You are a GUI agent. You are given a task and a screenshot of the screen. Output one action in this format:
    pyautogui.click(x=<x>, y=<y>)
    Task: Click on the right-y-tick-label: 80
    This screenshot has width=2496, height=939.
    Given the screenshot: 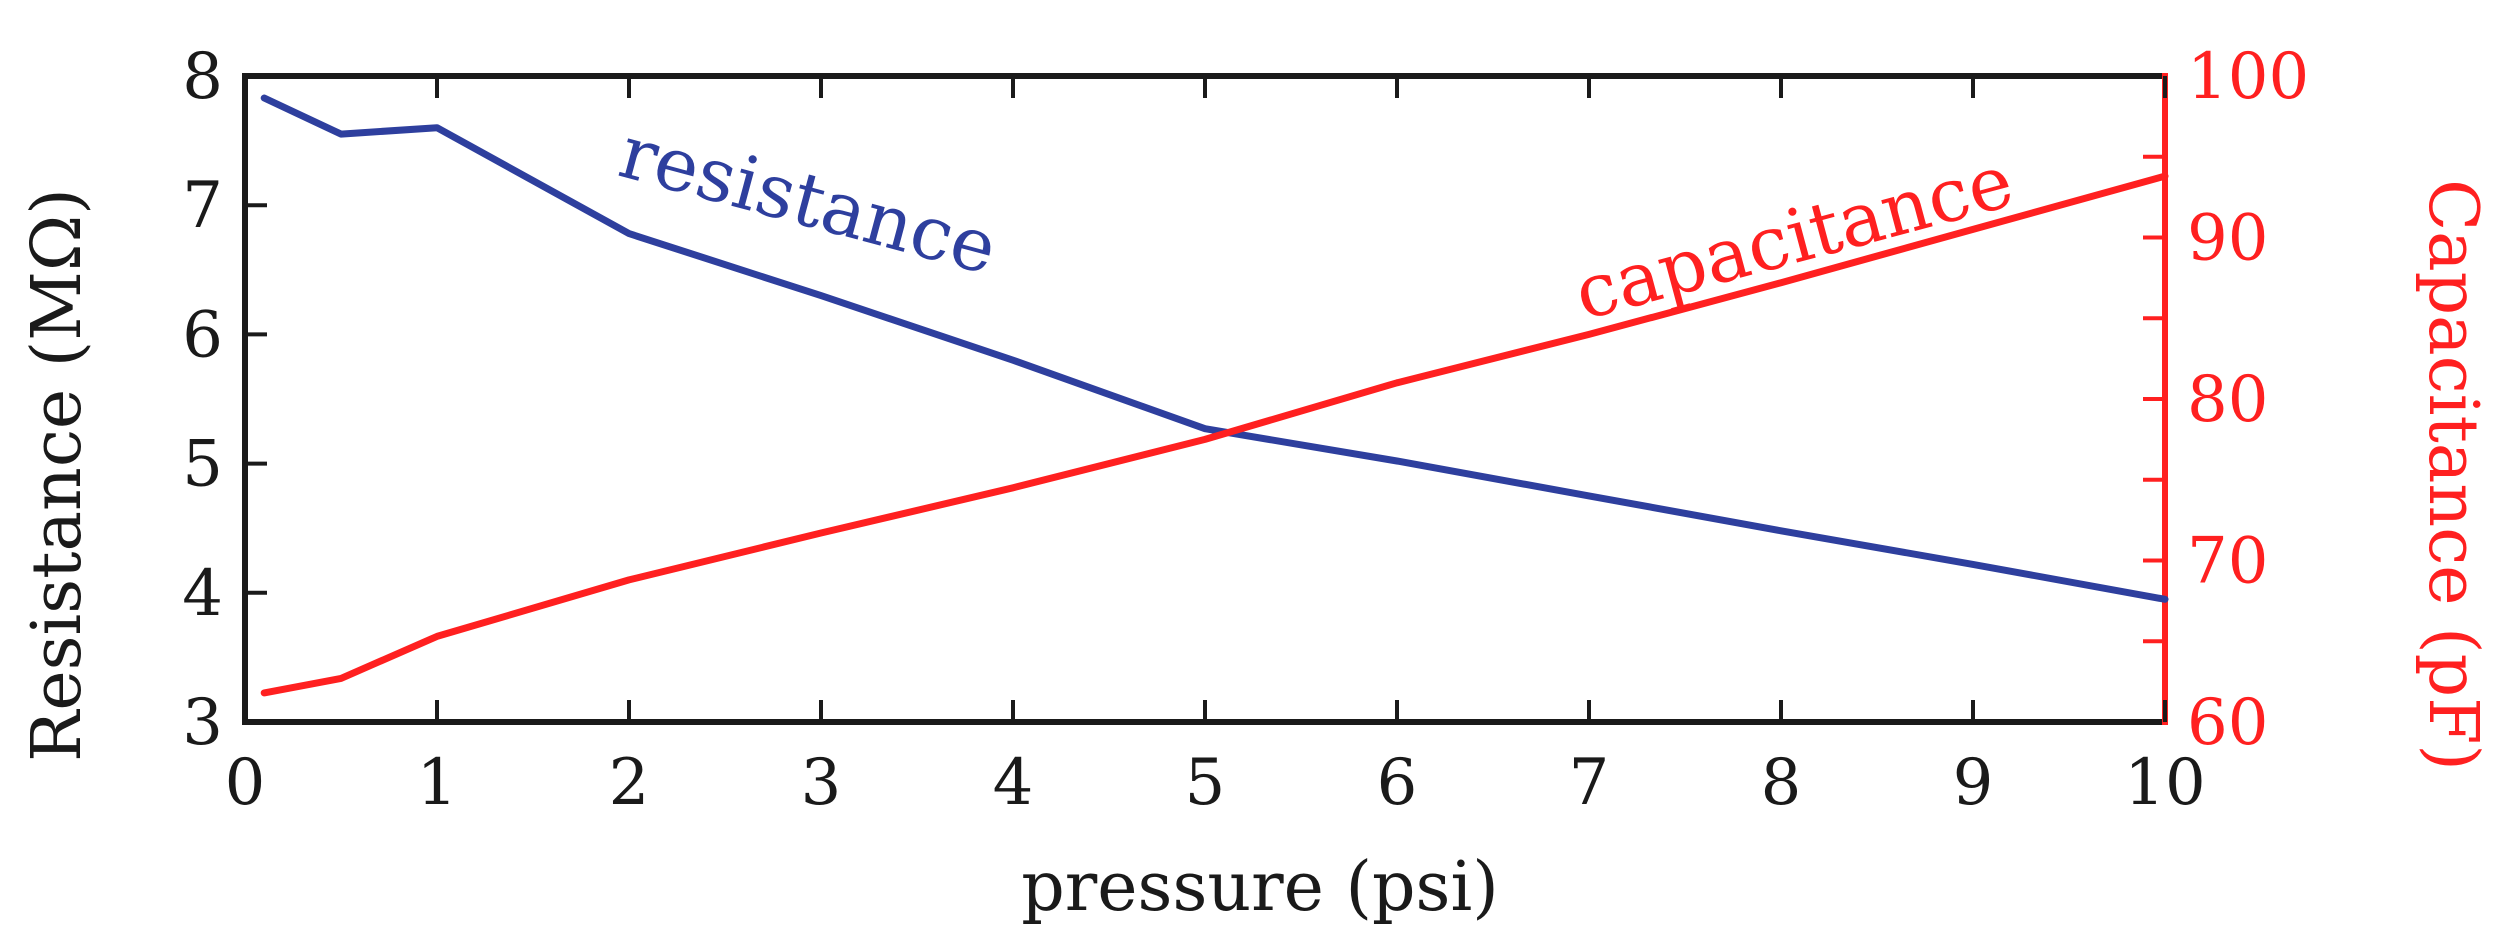 What is the action you would take?
    pyautogui.click(x=2227, y=400)
    